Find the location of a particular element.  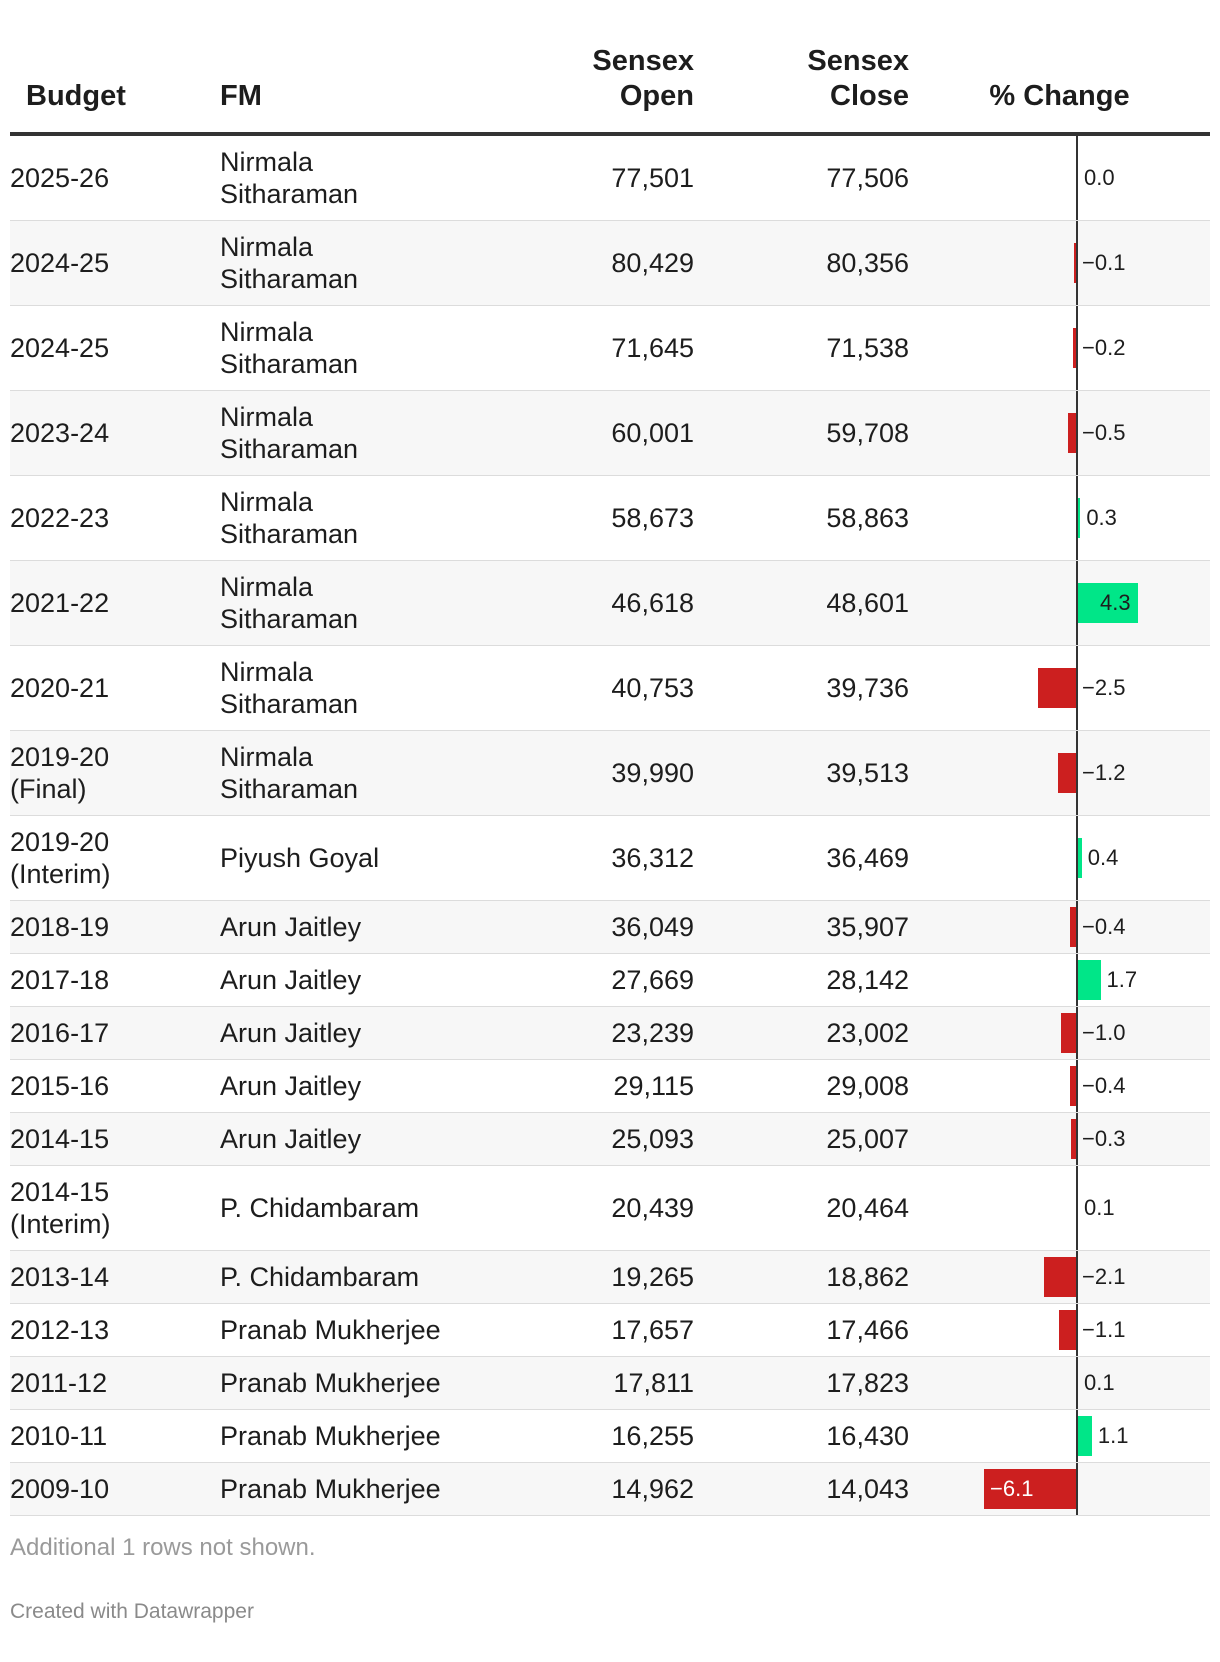

table-row: 2016-17 Arun Jaitley 23,239 23,002 −1.0 is located at coordinates (610, 1033).